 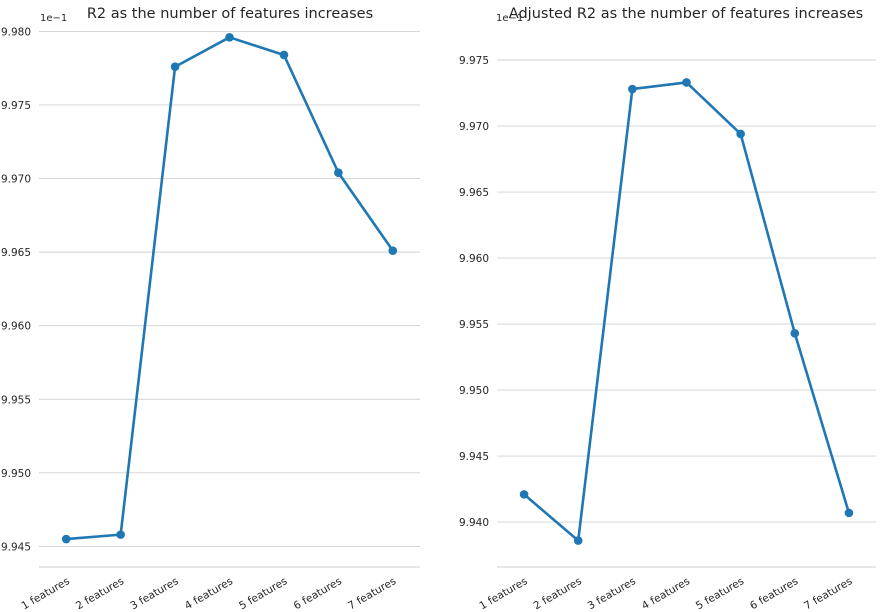 What do you see at coordinates (474, 292) in the screenshot?
I see `y-tick-labels: 9.940 9.945 9.950 9.955 9.960 9.965 9.970 9.975` at bounding box center [474, 292].